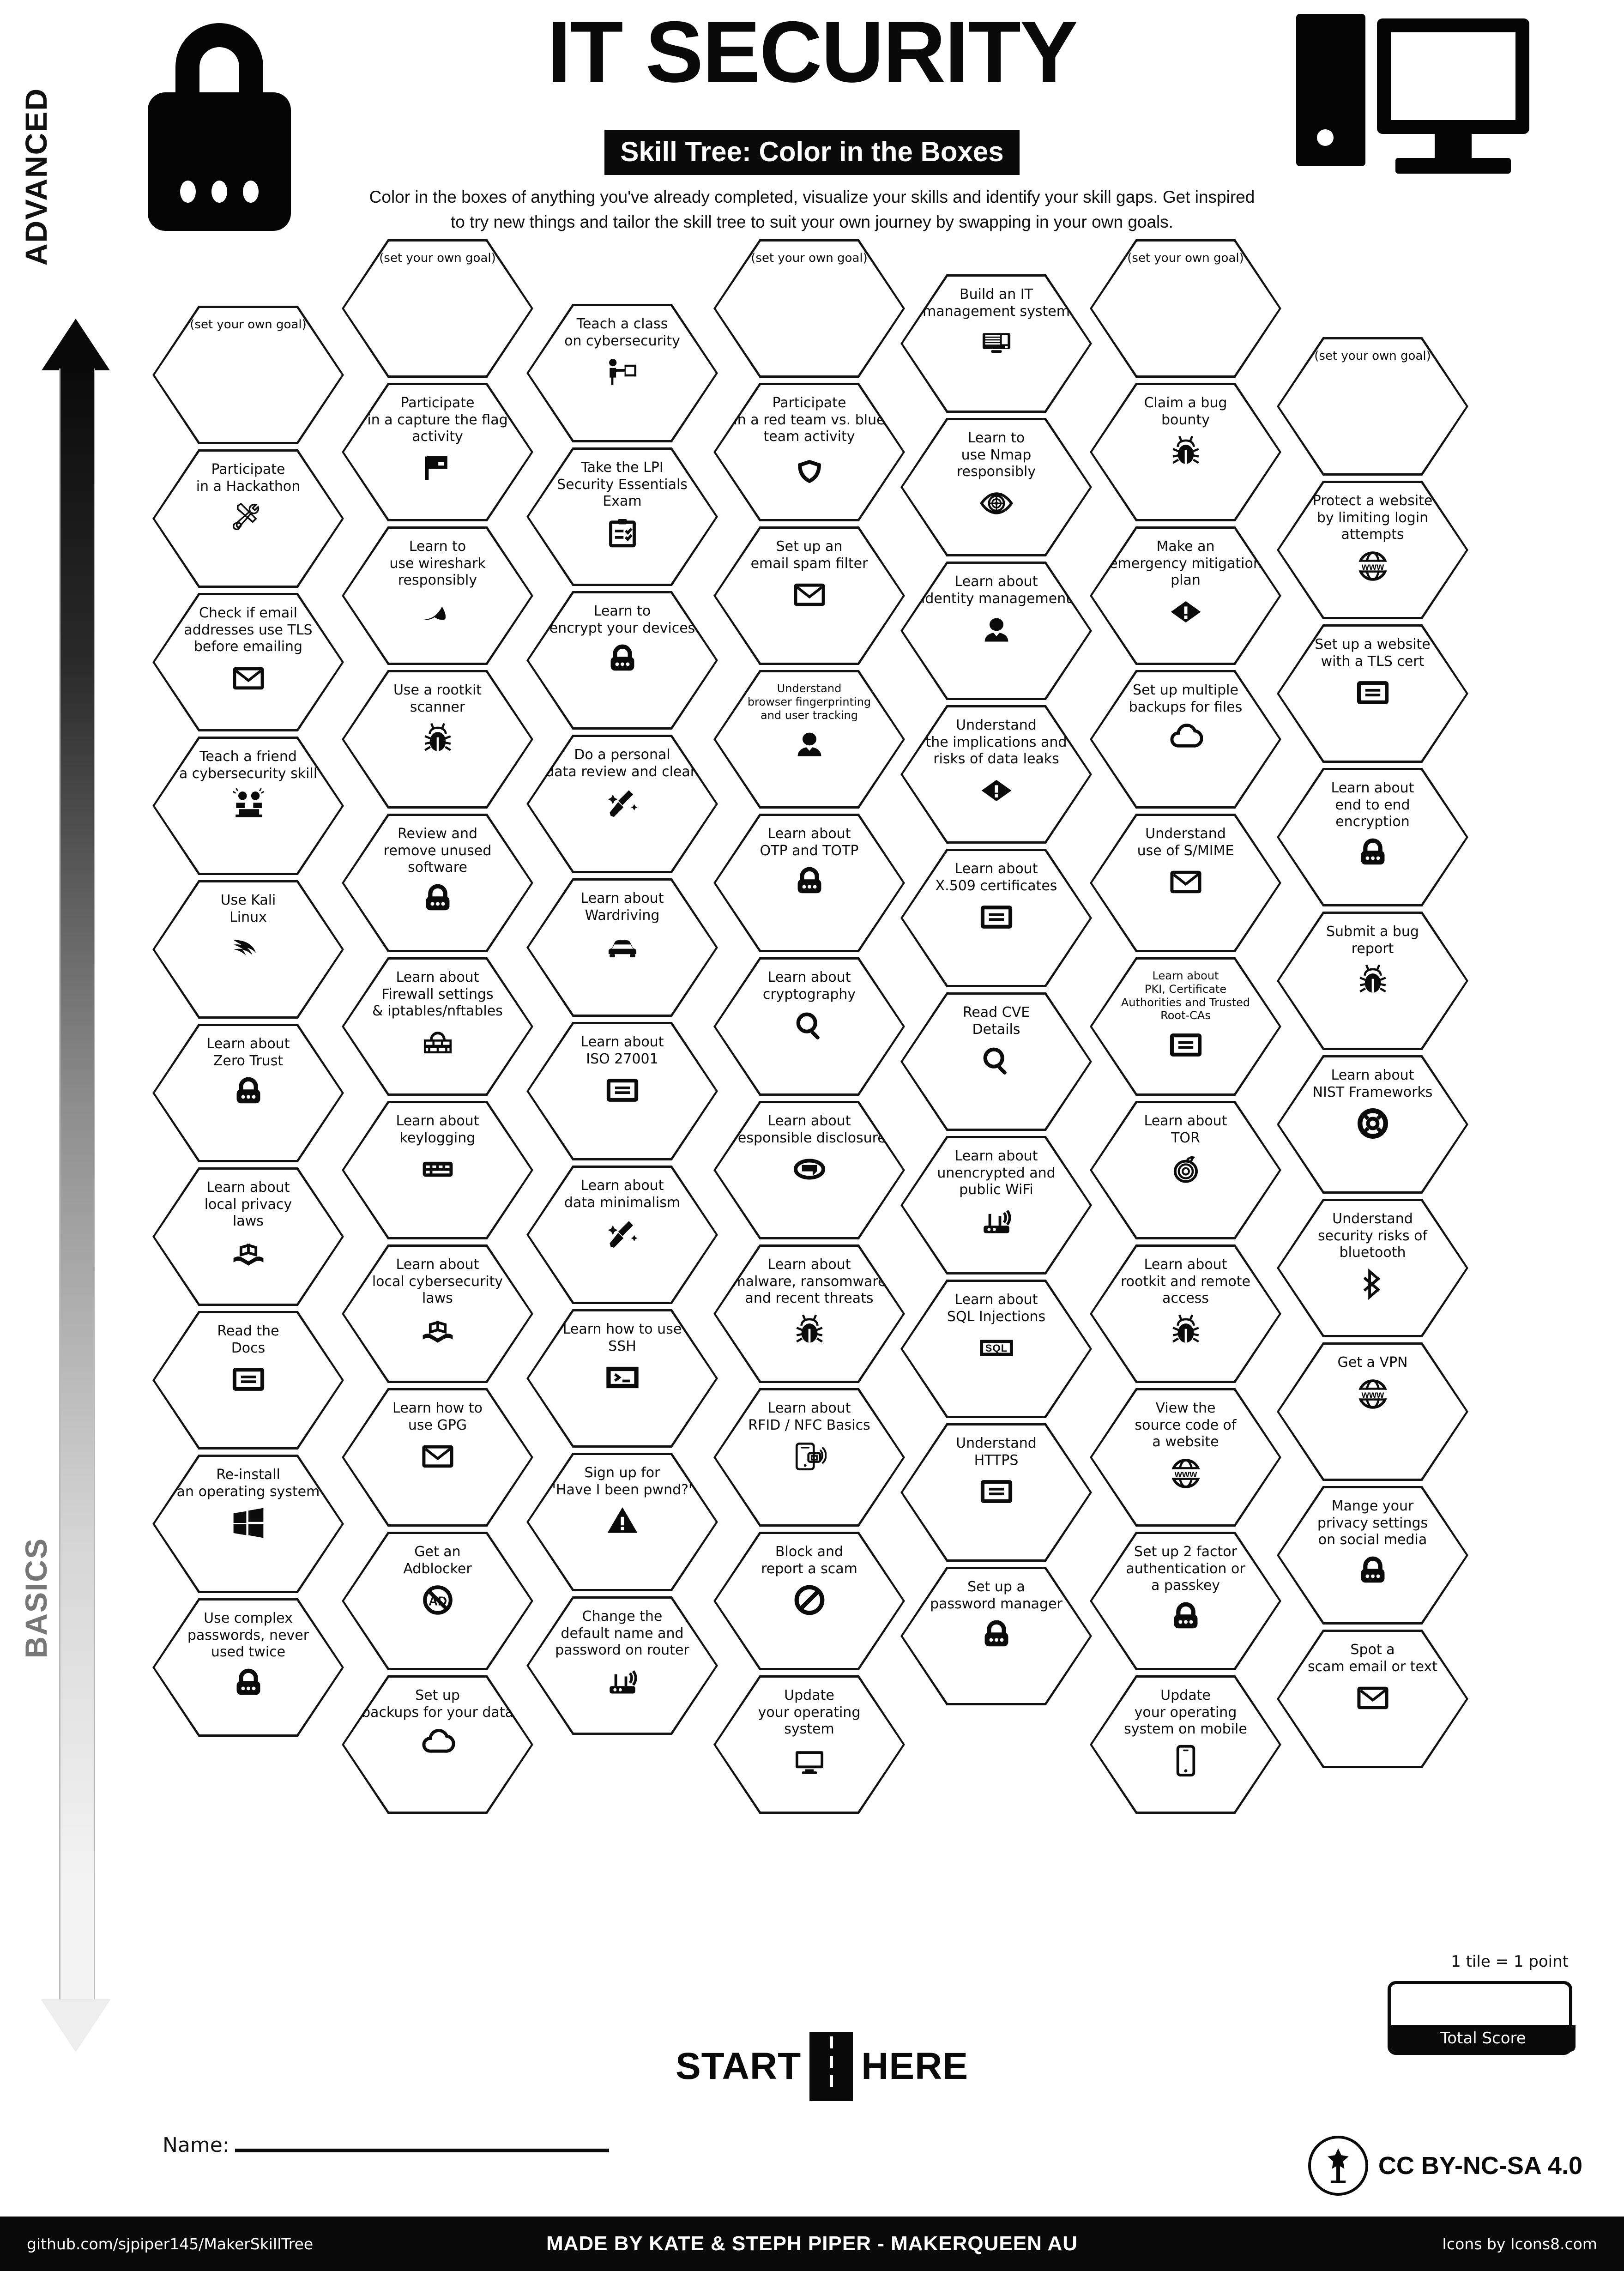  What do you see at coordinates (1372, 837) in the screenshot?
I see `skill-tile: Learn about end to end encryption` at bounding box center [1372, 837].